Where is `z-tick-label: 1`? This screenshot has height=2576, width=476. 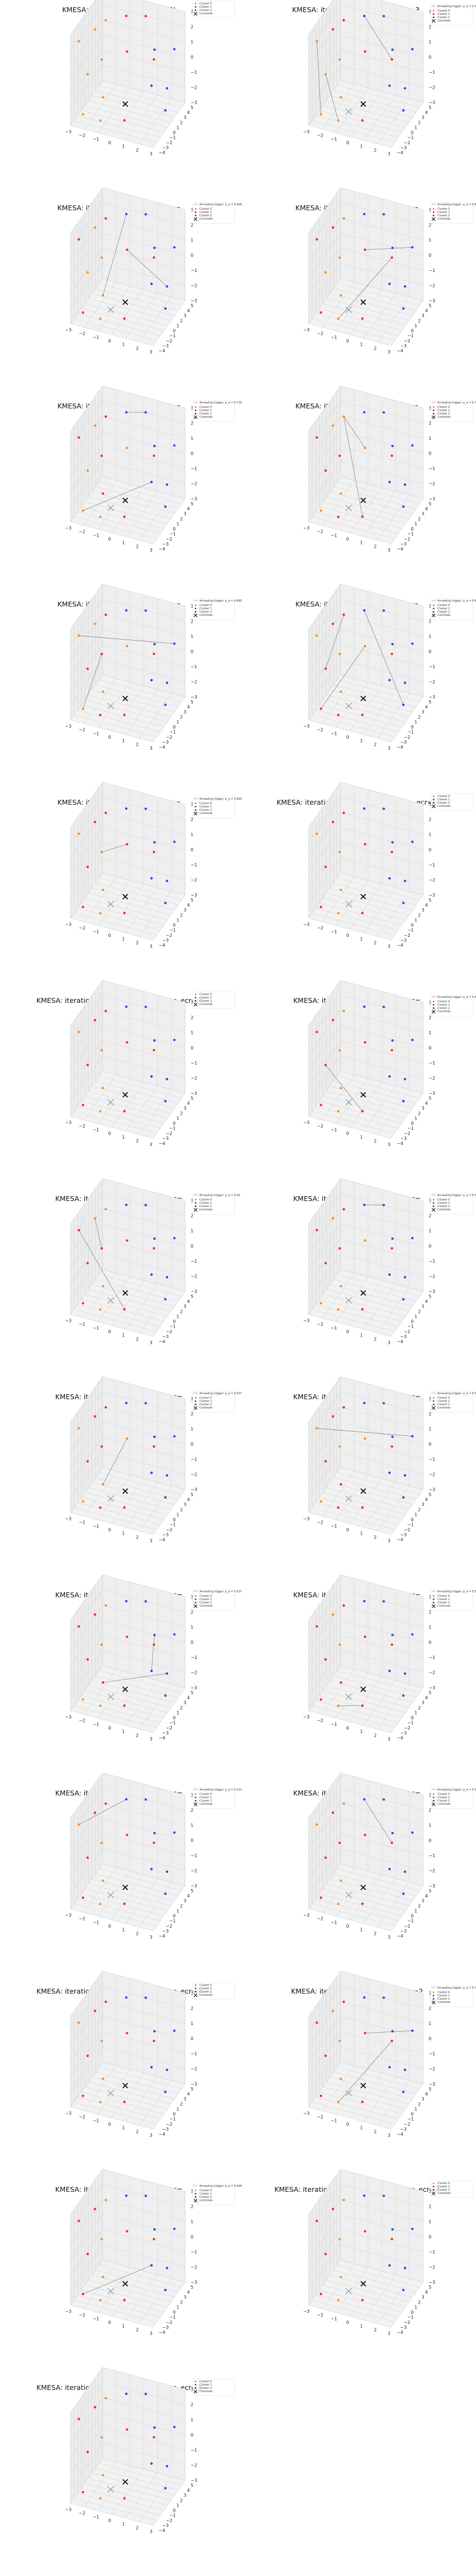 z-tick-label: 1 is located at coordinates (192, 1430).